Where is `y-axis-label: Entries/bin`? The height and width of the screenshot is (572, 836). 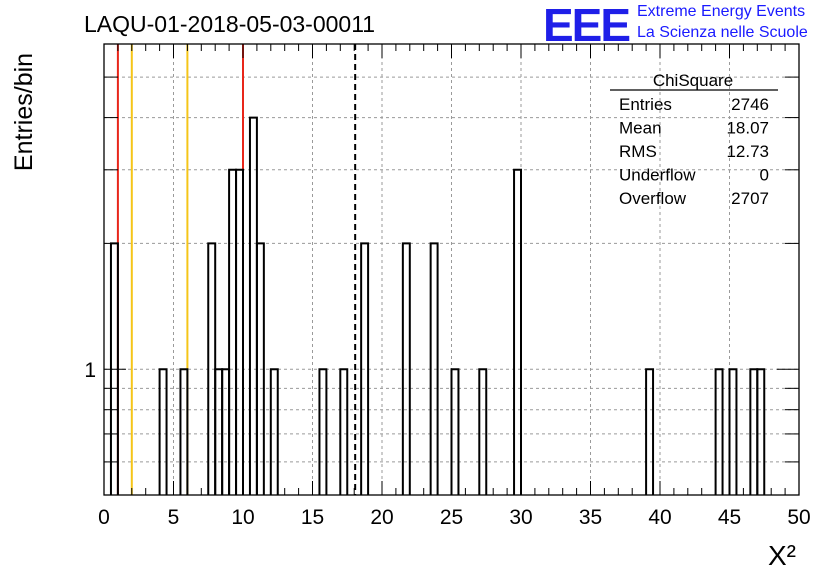 y-axis-label: Entries/bin is located at coordinates (24, 112).